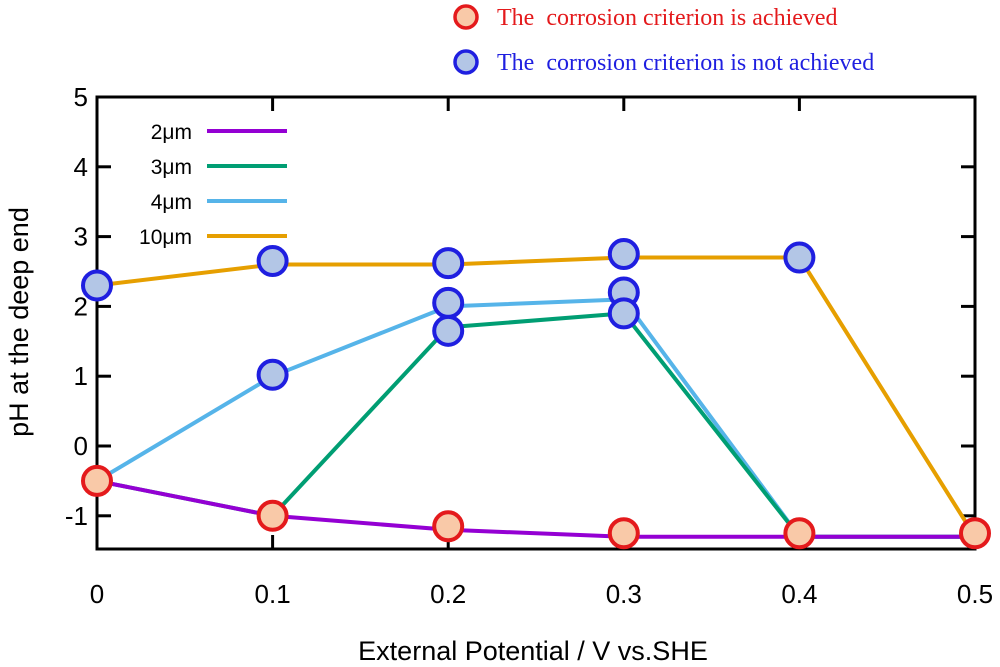 This screenshot has height=667, width=1000. What do you see at coordinates (81, 167) in the screenshot?
I see `y-tick-label: 4` at bounding box center [81, 167].